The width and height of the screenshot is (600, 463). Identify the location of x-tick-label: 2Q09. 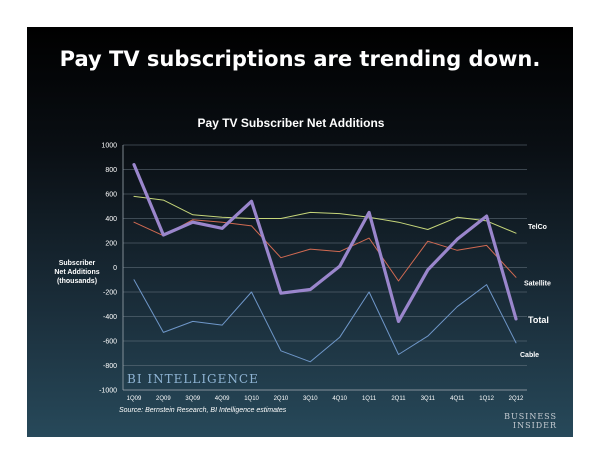
(163, 399).